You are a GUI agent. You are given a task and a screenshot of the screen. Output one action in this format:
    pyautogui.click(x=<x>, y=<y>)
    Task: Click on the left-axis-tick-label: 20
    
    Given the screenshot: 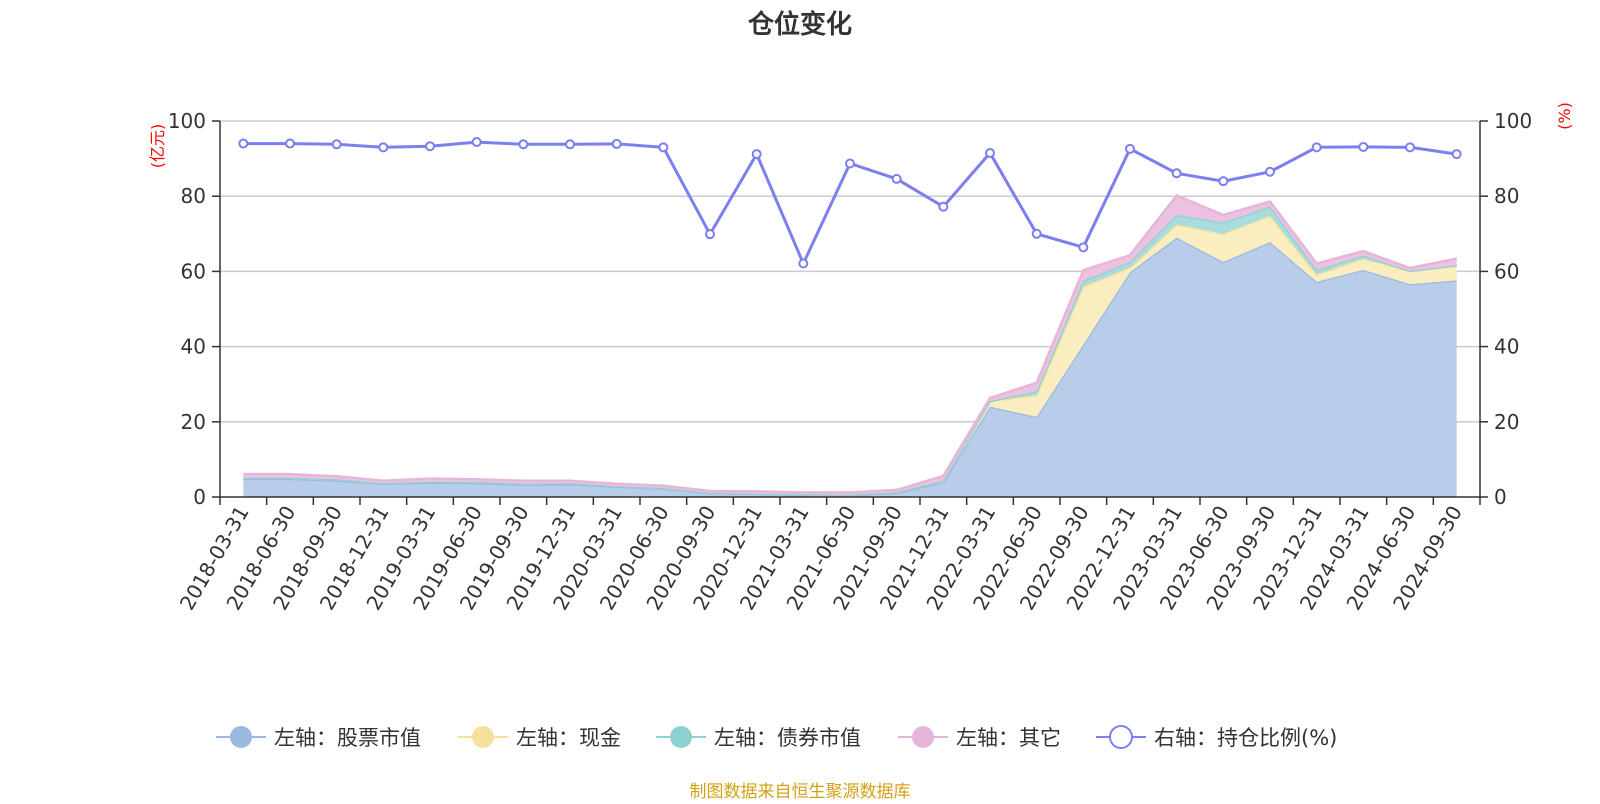 What is the action you would take?
    pyautogui.click(x=193, y=422)
    